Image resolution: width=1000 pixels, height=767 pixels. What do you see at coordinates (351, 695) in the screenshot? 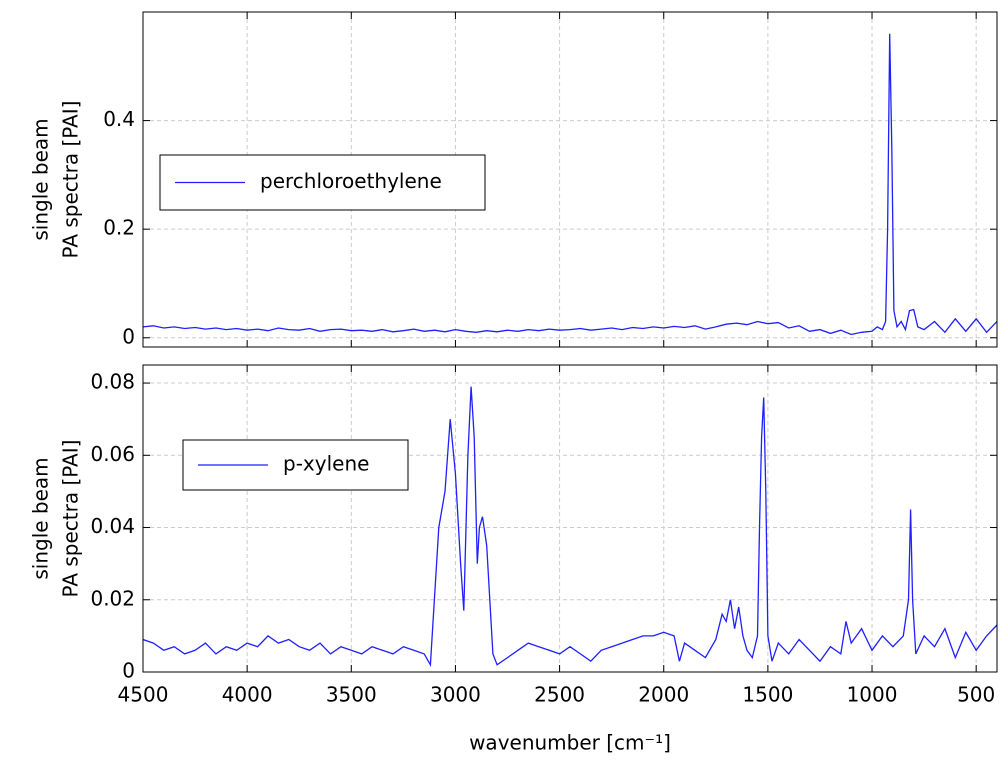
I see `x-tick-label: 3500` at bounding box center [351, 695].